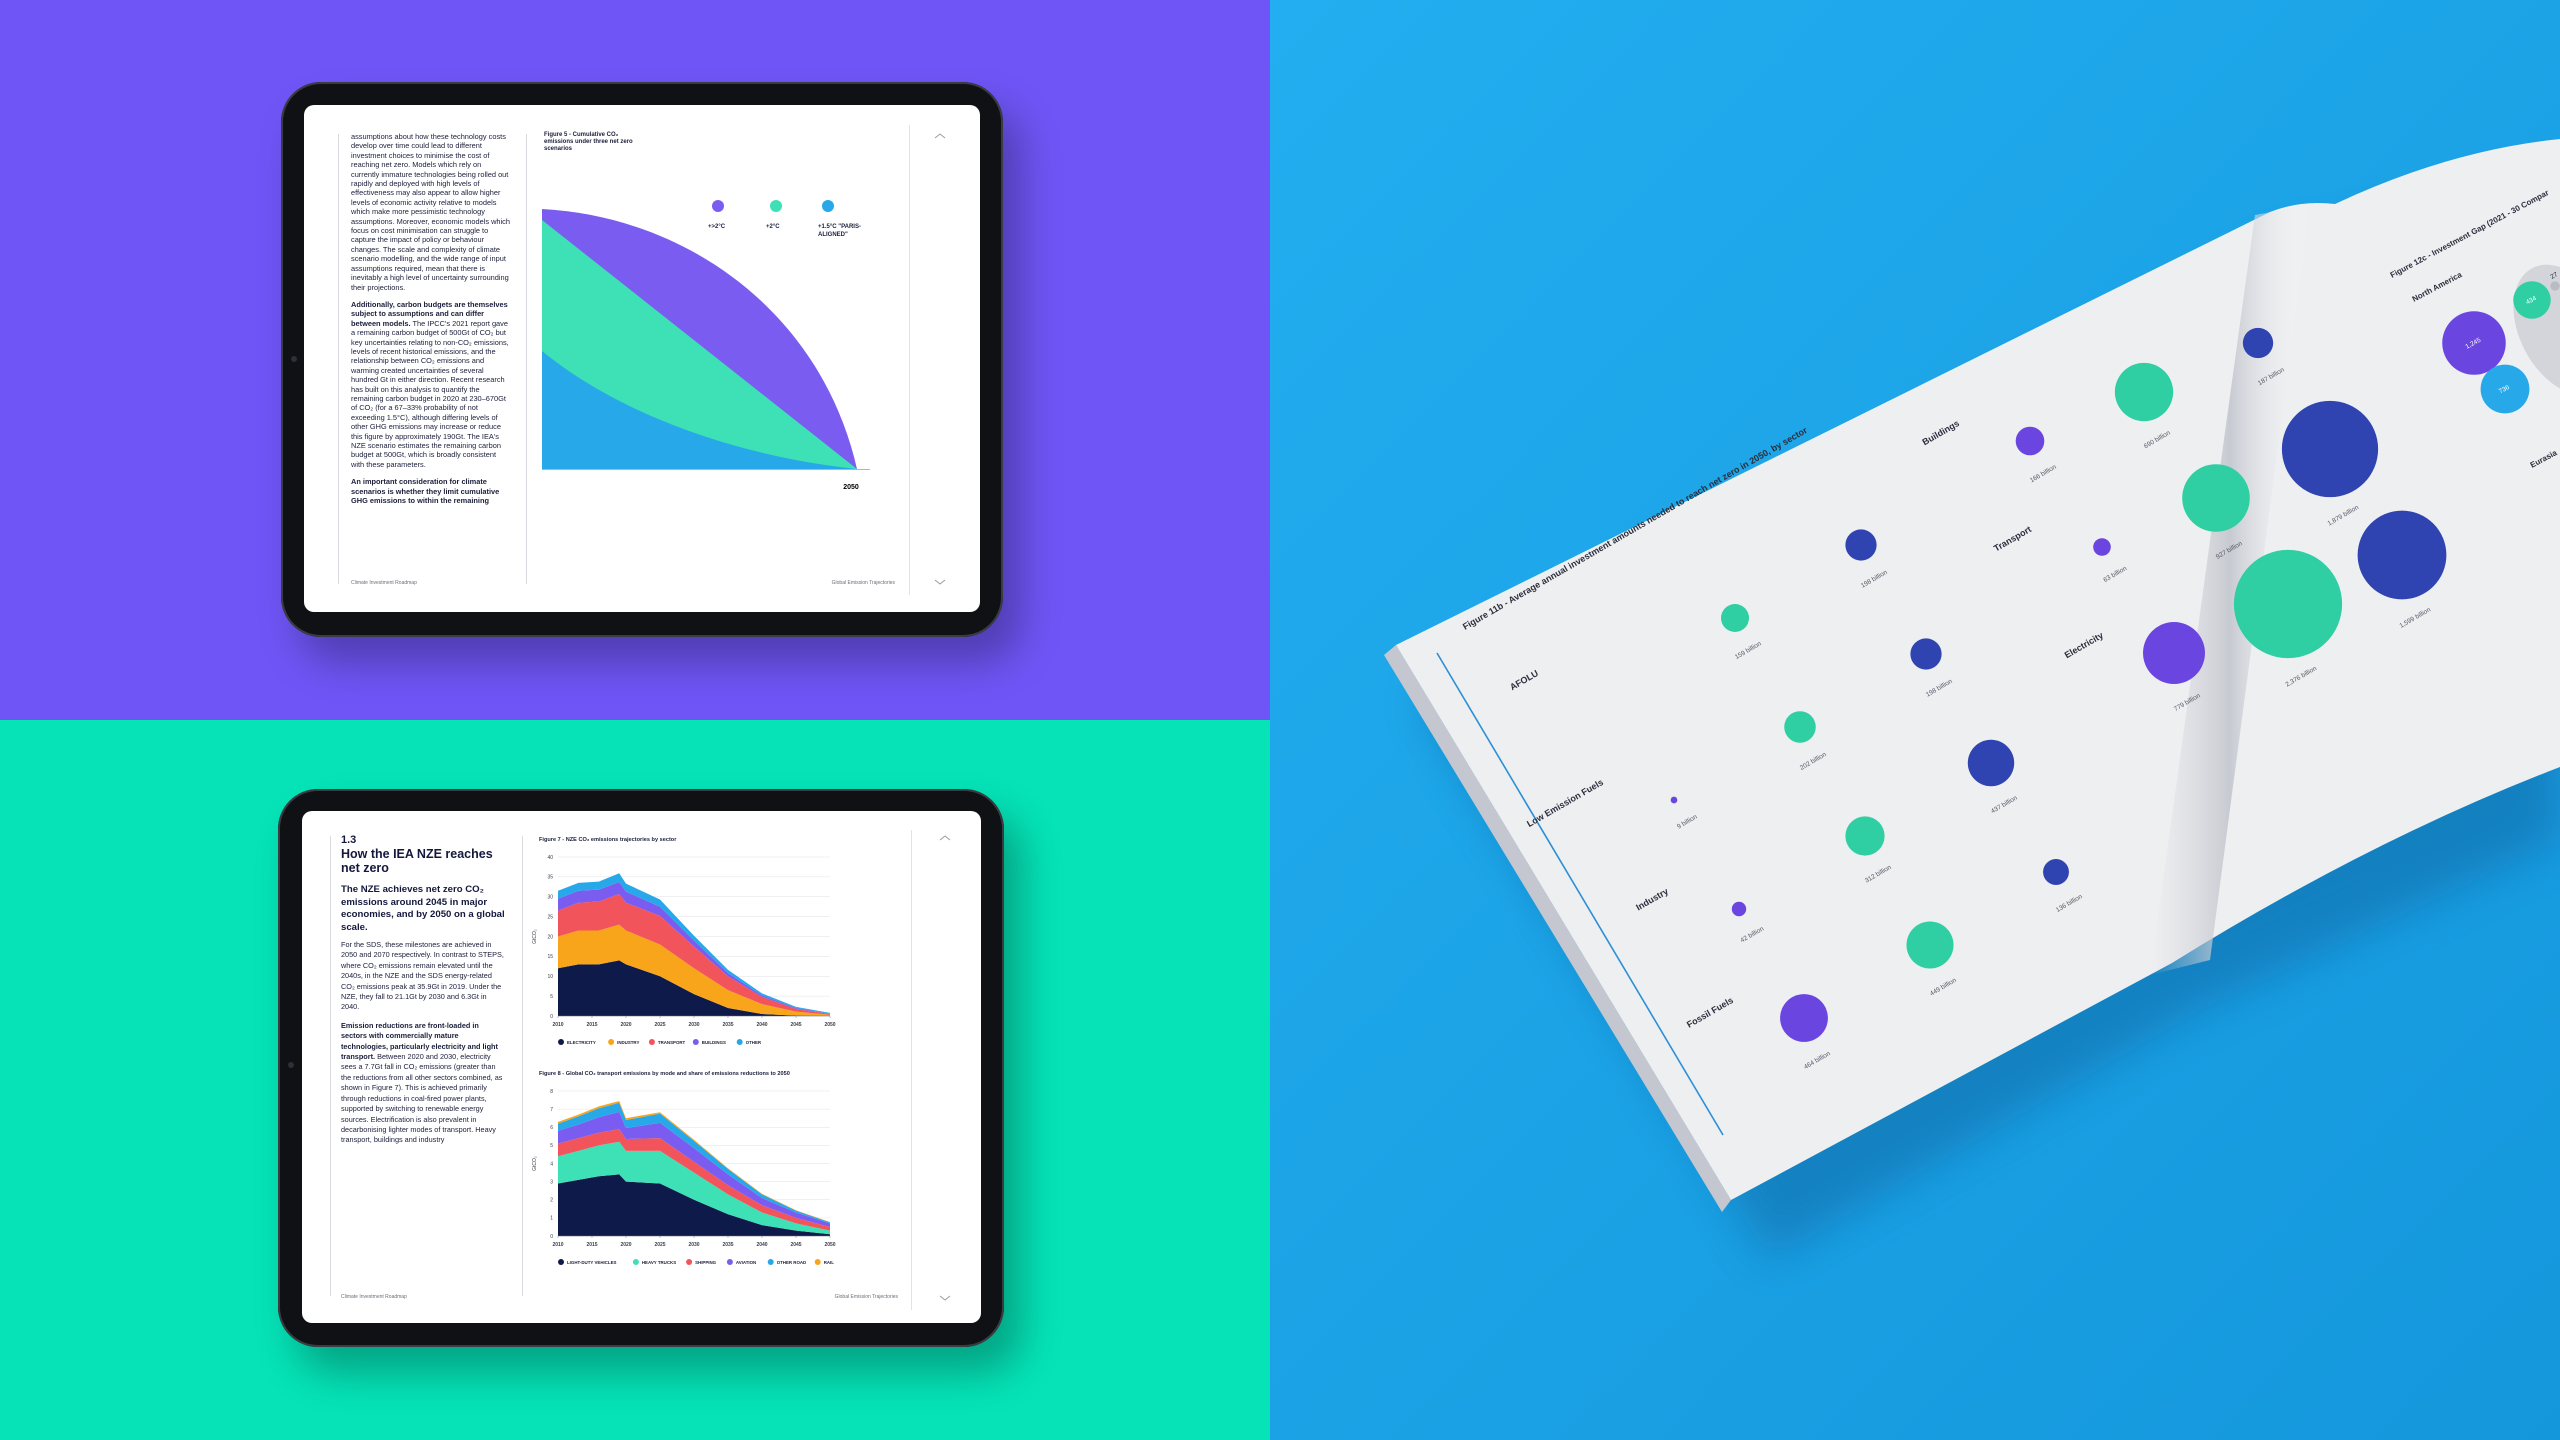 The height and width of the screenshot is (1440, 2560). I want to click on legend-label: +2°C, so click(773, 227).